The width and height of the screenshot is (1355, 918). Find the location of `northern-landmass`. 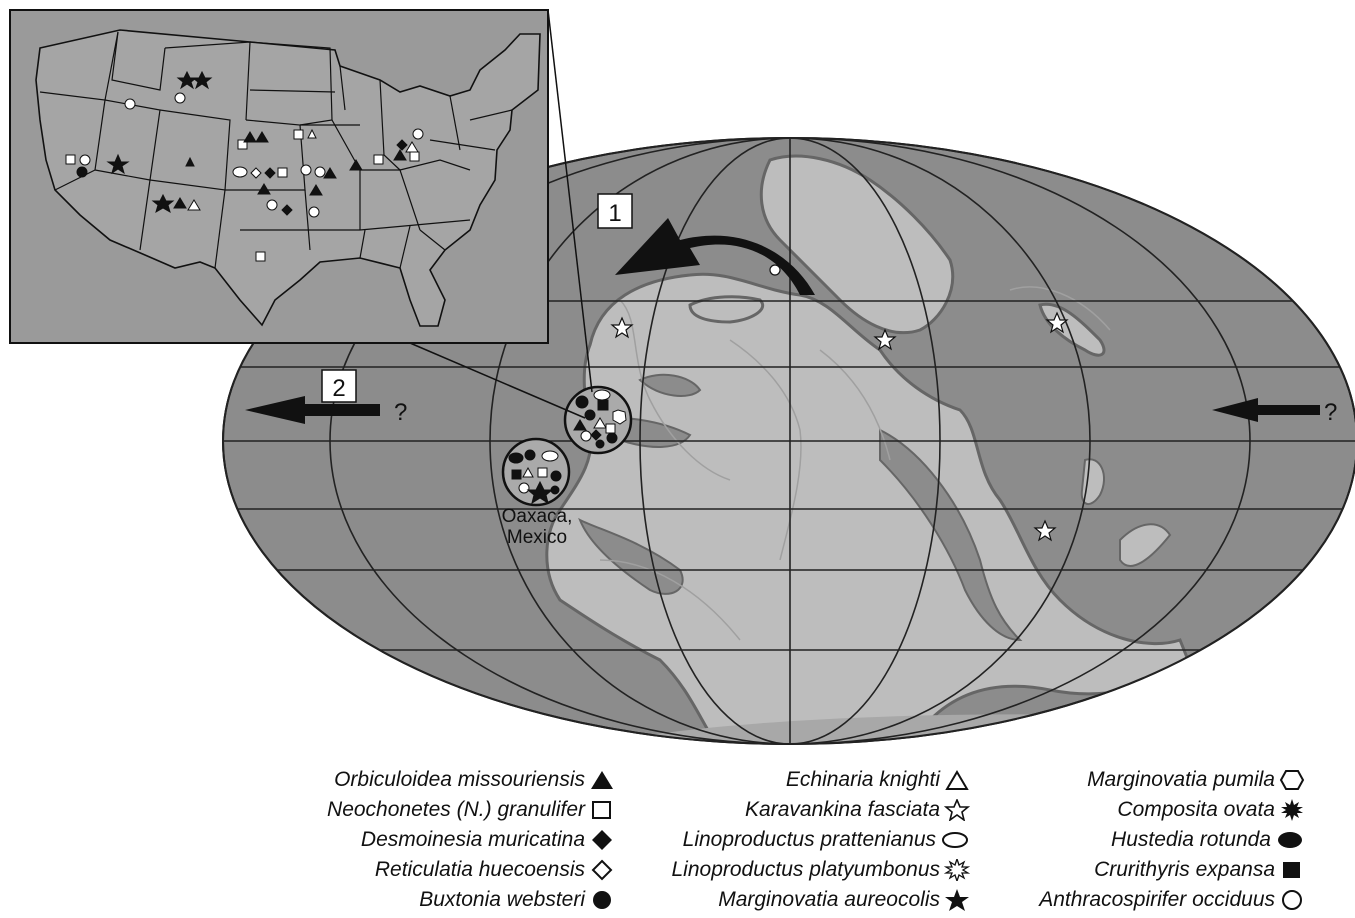

northern-landmass is located at coordinates (857, 244).